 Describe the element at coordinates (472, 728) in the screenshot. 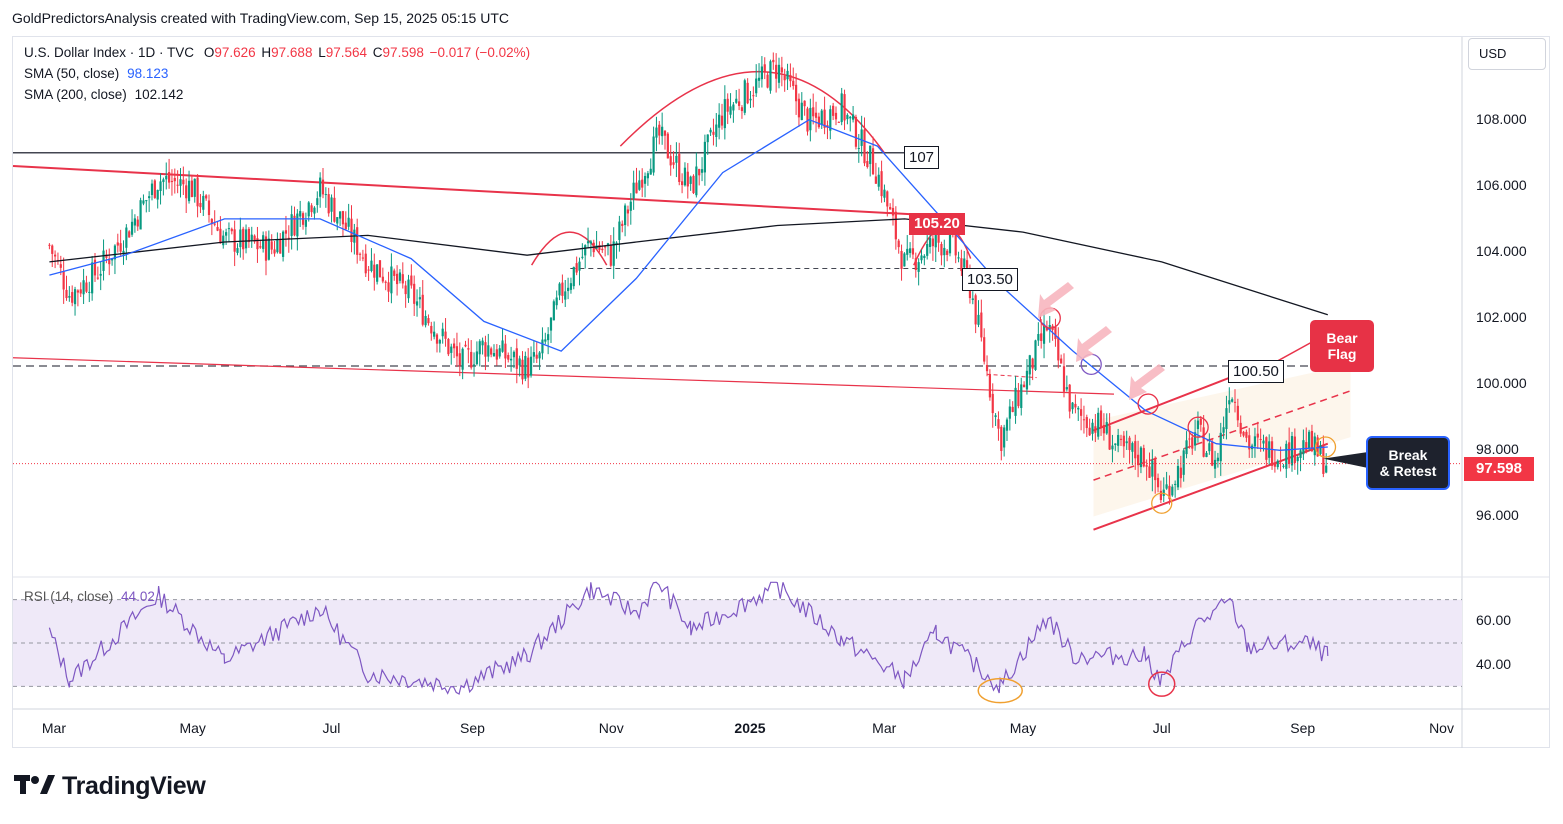

I see `time-axis-tick: Sep` at that location.